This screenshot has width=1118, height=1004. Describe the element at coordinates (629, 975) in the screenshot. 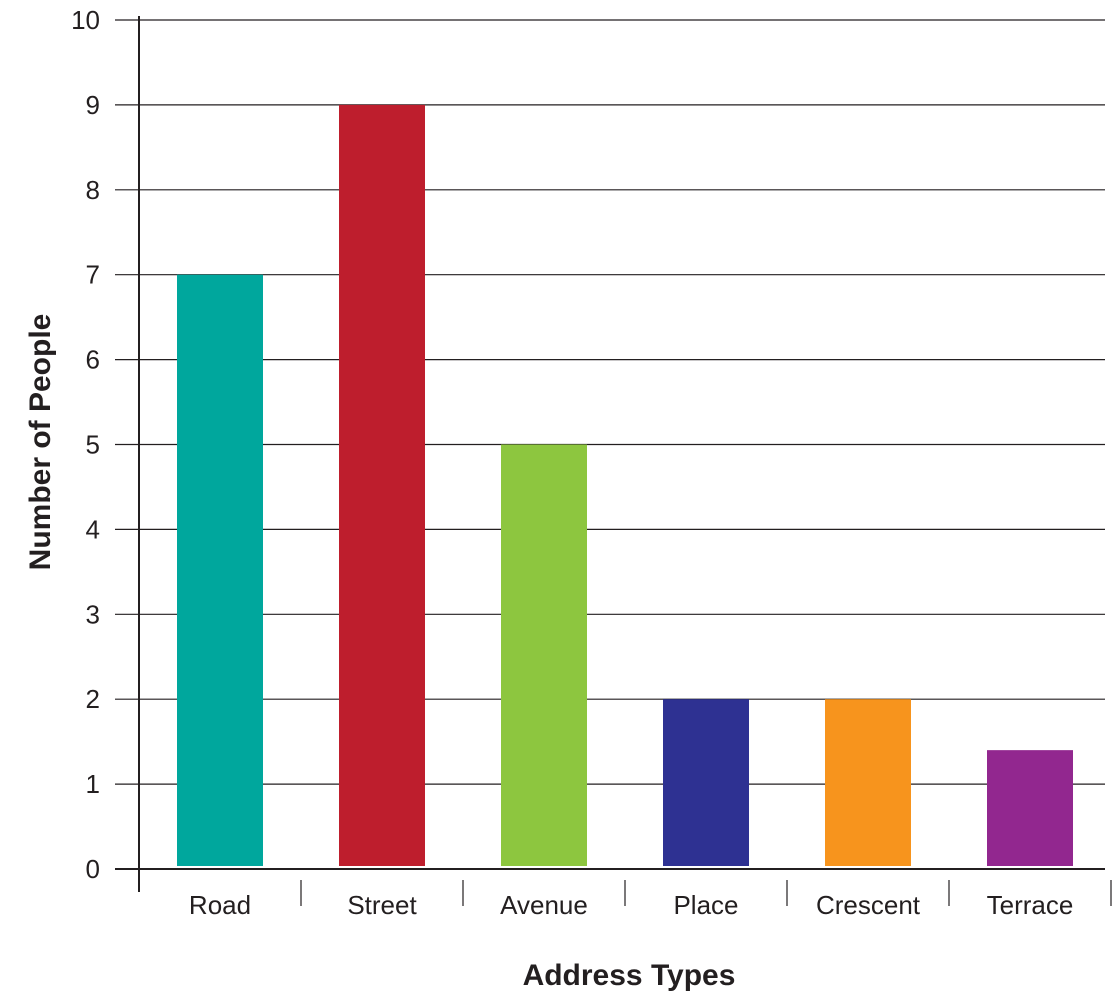

I see `x-axis-title: Address Types` at that location.